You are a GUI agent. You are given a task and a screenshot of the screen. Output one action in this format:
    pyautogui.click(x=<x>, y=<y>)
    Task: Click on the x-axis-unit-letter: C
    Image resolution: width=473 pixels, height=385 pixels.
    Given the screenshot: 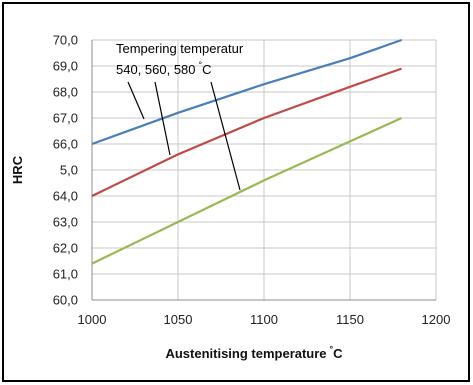 What is the action you would take?
    pyautogui.click(x=338, y=353)
    